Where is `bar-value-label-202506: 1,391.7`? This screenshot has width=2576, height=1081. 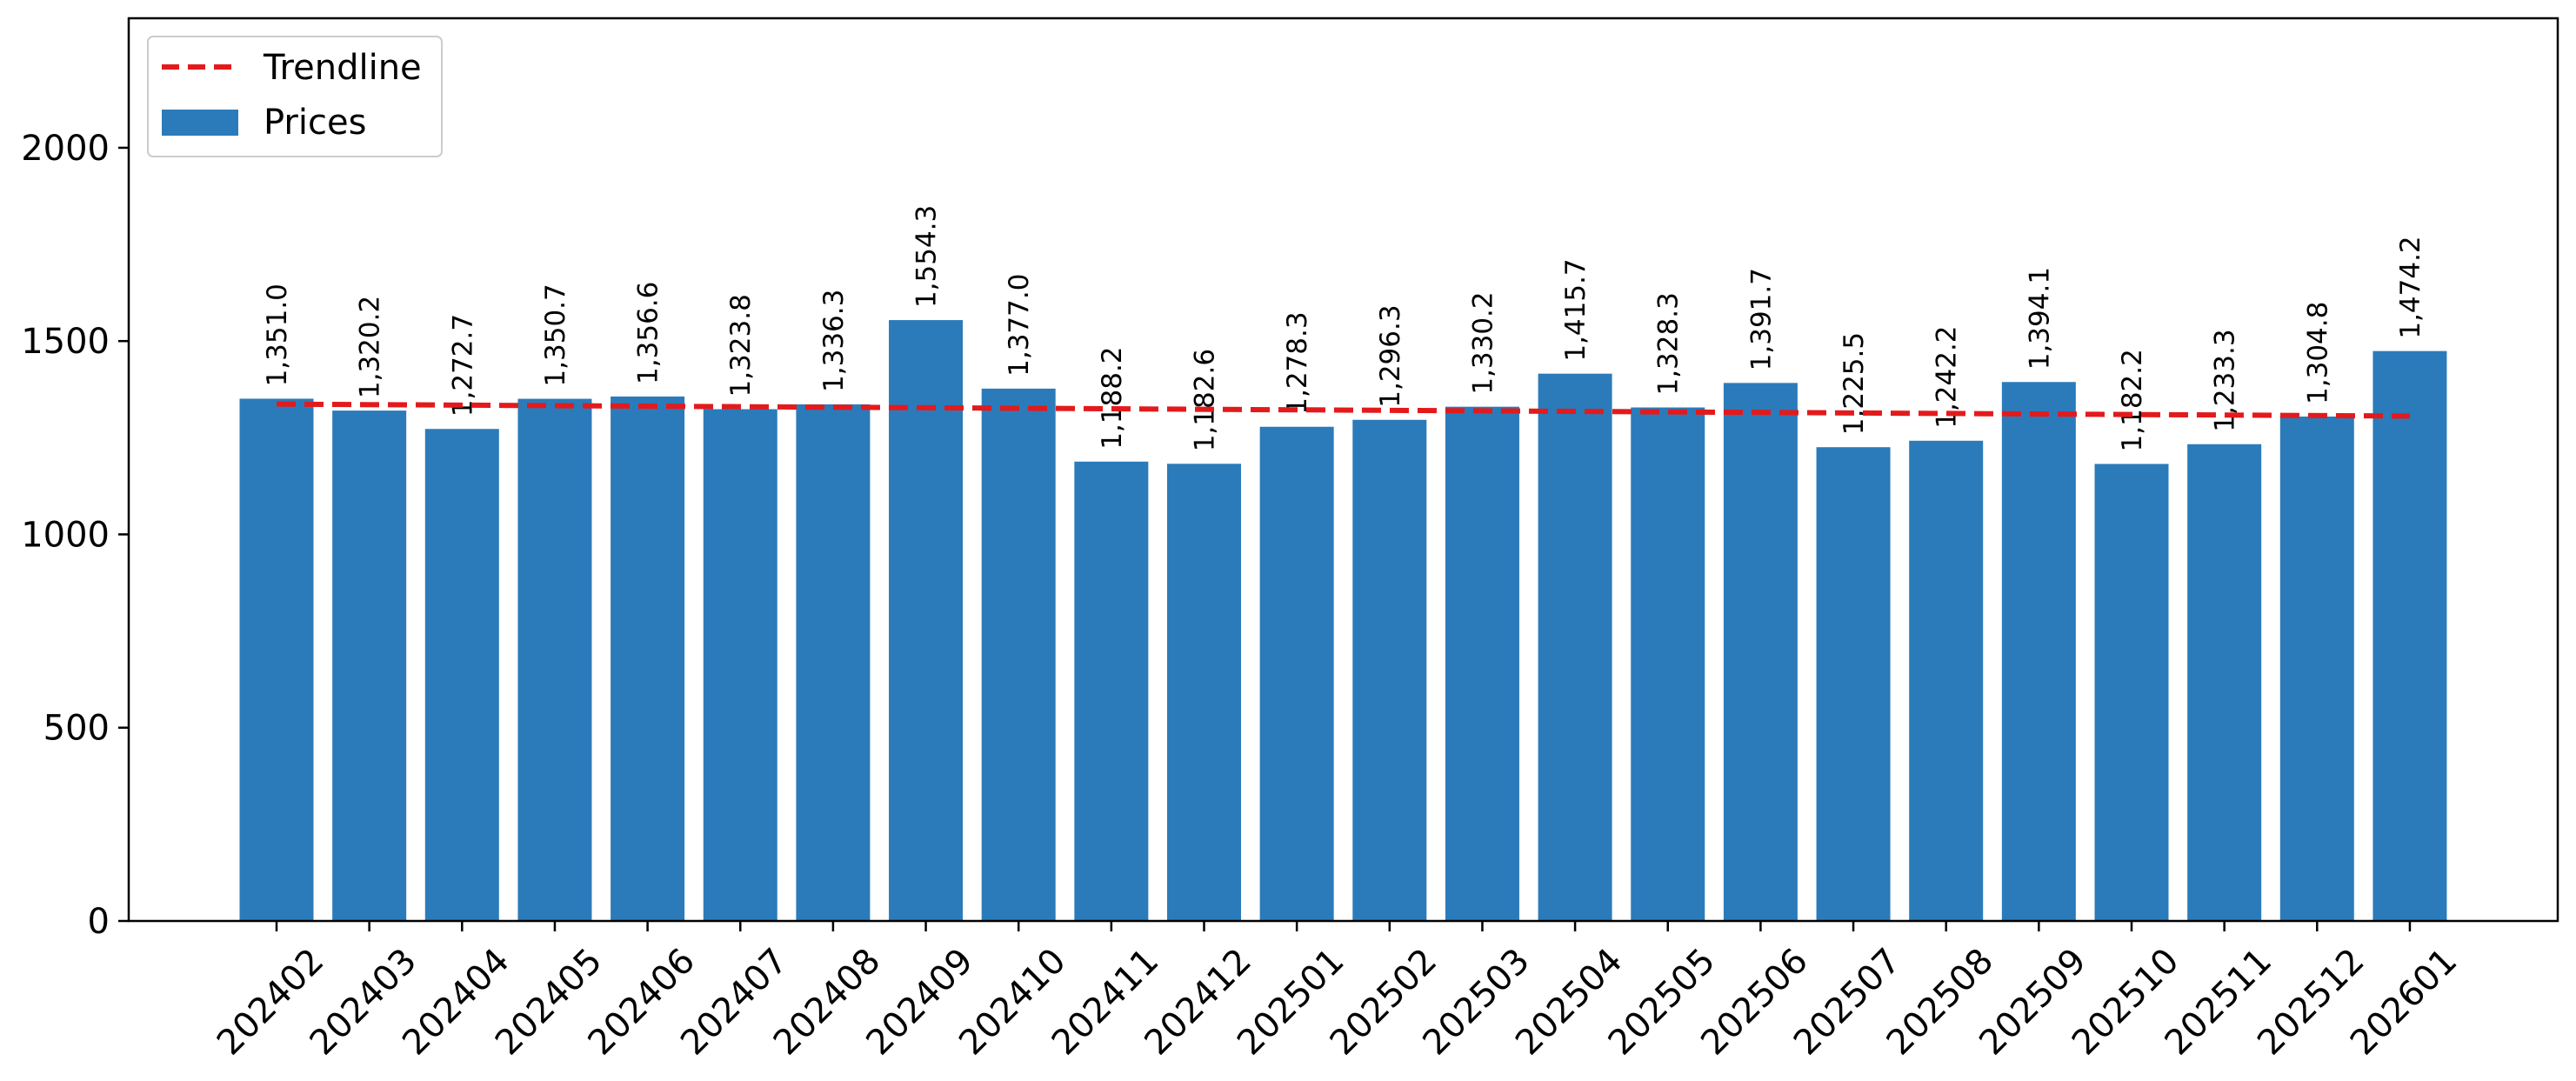
bar-value-label-202506: 1,391.7 is located at coordinates (1761, 319).